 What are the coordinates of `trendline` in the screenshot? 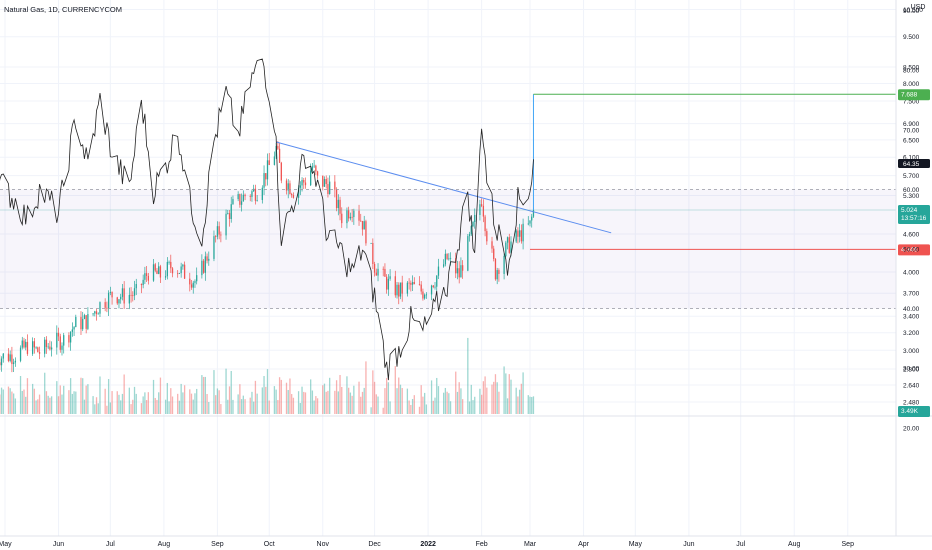 It's located at (444, 187).